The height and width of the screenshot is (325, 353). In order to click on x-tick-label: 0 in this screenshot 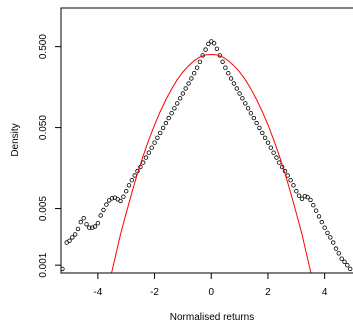, I will do `click(211, 292)`.